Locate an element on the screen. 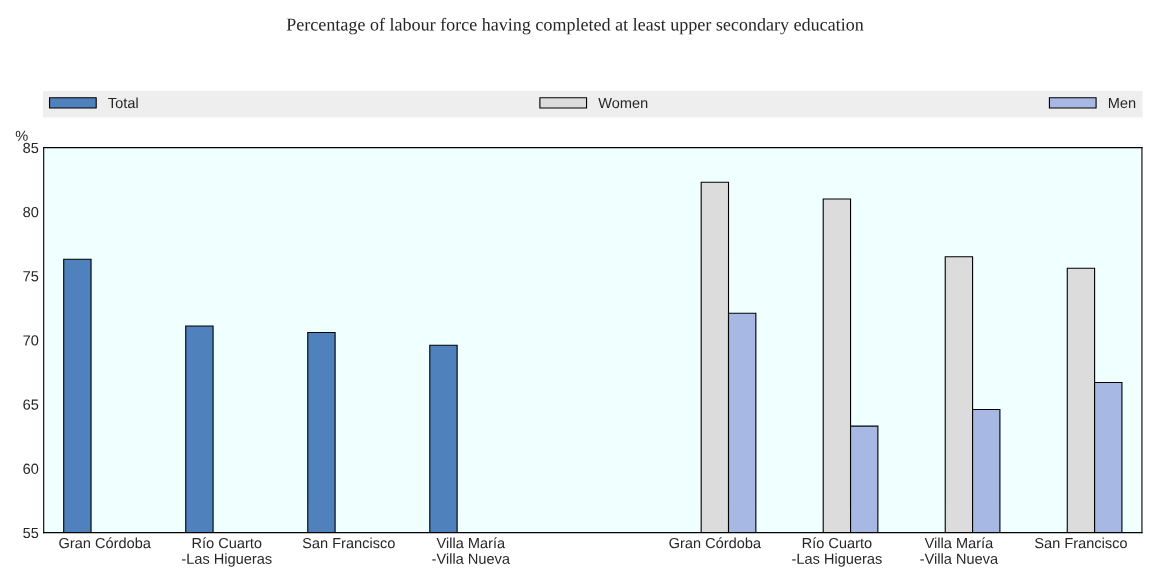  y-tick-label: 55 is located at coordinates (31, 533).